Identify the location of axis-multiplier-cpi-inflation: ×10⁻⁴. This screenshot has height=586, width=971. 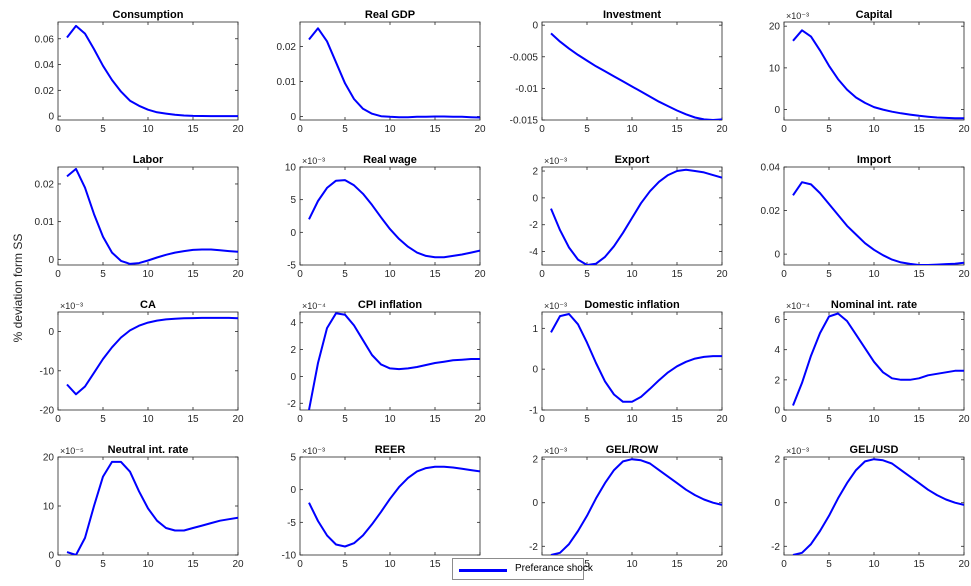
(314, 306).